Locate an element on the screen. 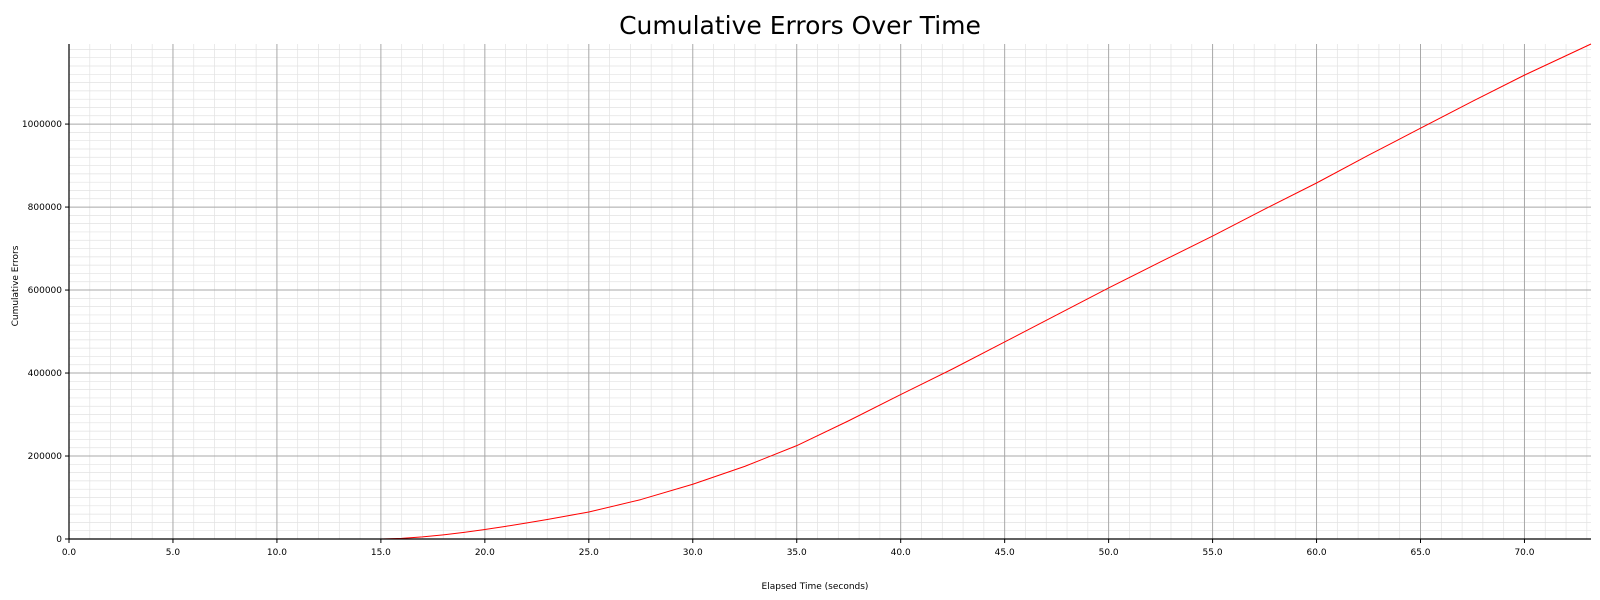 The image size is (1600, 600). x-tick-label: 30.0 is located at coordinates (693, 553).